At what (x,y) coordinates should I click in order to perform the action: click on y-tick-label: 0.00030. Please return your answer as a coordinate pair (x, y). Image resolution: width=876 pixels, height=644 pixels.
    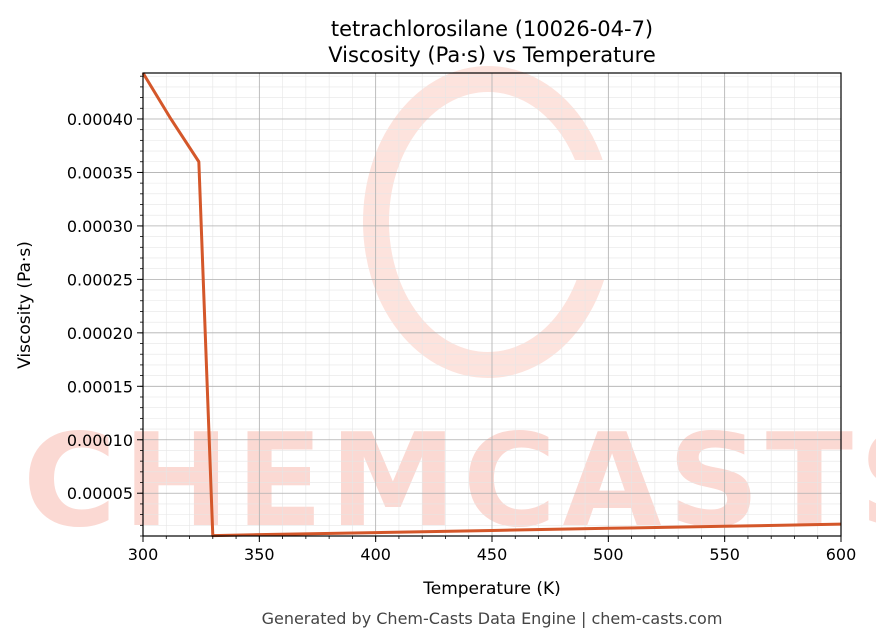
    Looking at the image, I should click on (100, 226).